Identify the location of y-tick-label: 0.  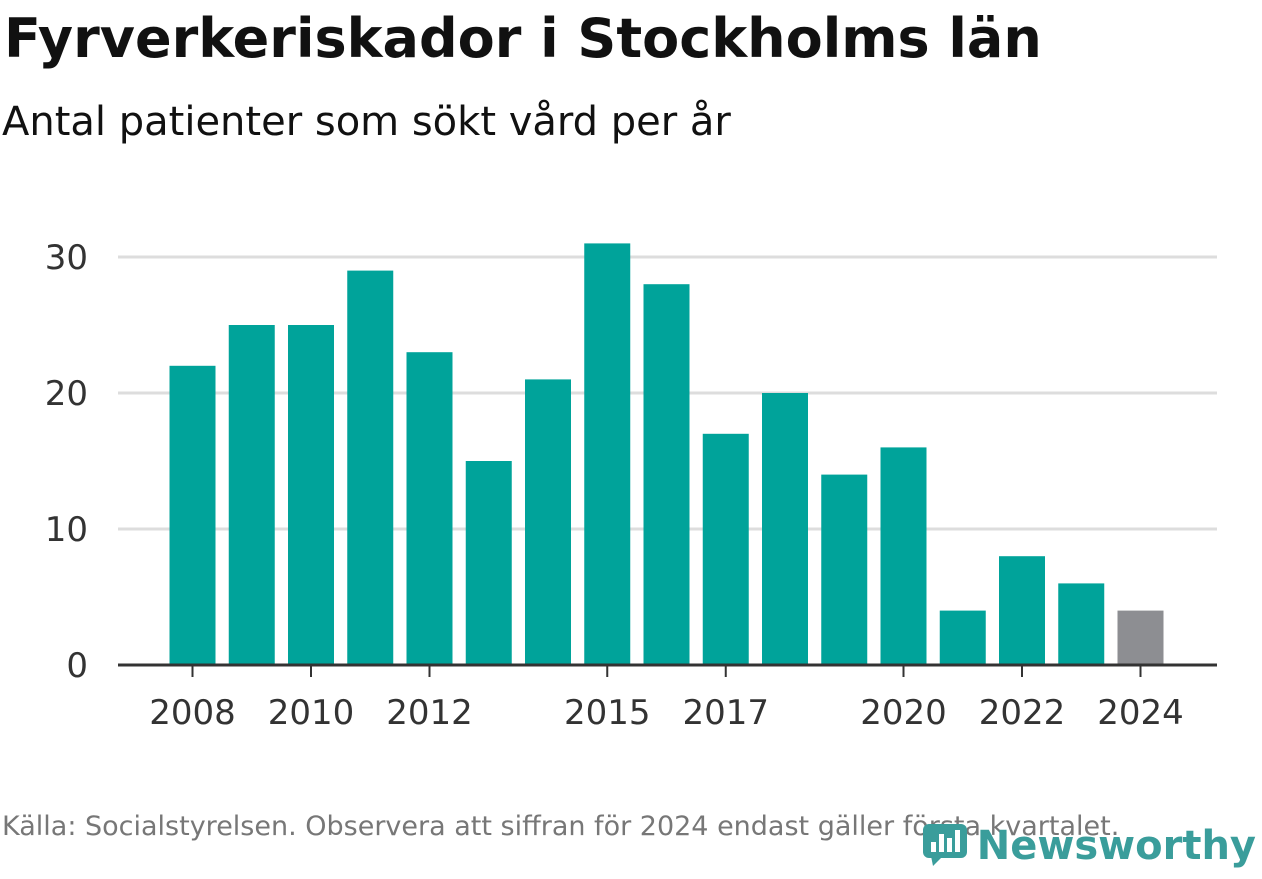
(77, 666).